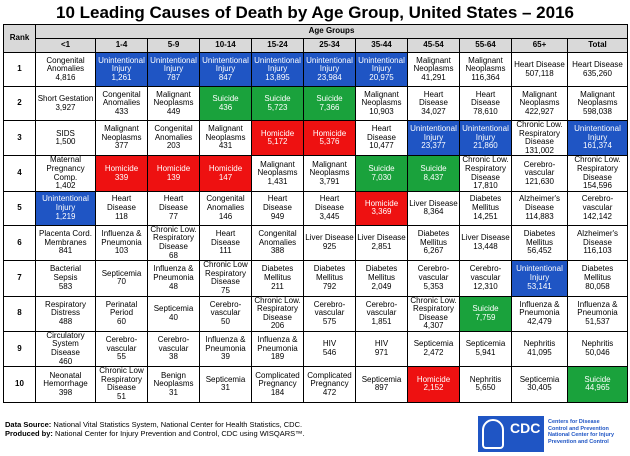 The width and height of the screenshot is (630, 456). What do you see at coordinates (225, 146) in the screenshot?
I see `deaths-value: 431` at bounding box center [225, 146].